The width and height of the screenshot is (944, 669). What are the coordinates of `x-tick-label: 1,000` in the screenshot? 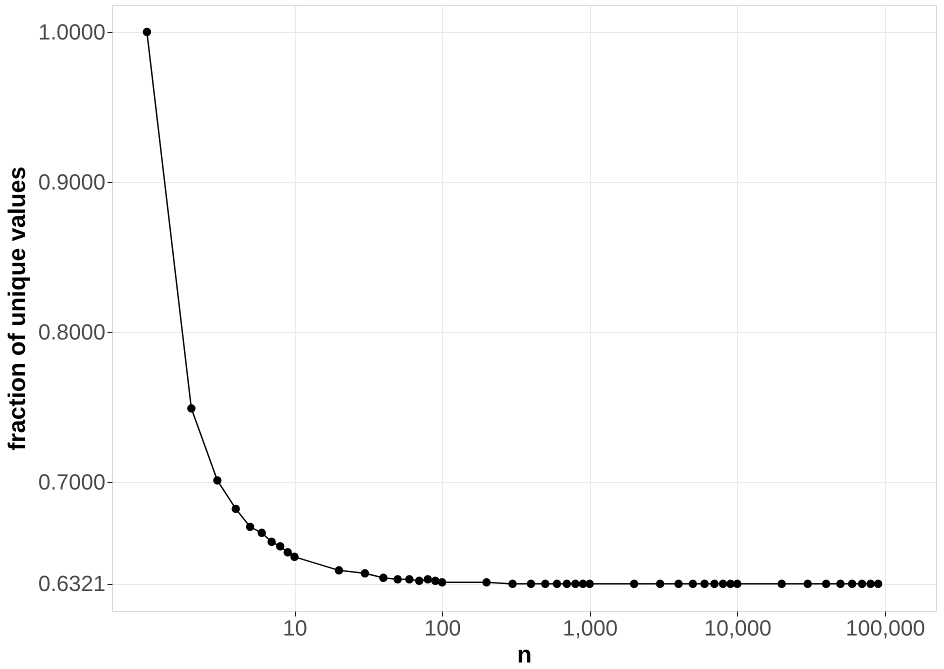 It's located at (590, 628).